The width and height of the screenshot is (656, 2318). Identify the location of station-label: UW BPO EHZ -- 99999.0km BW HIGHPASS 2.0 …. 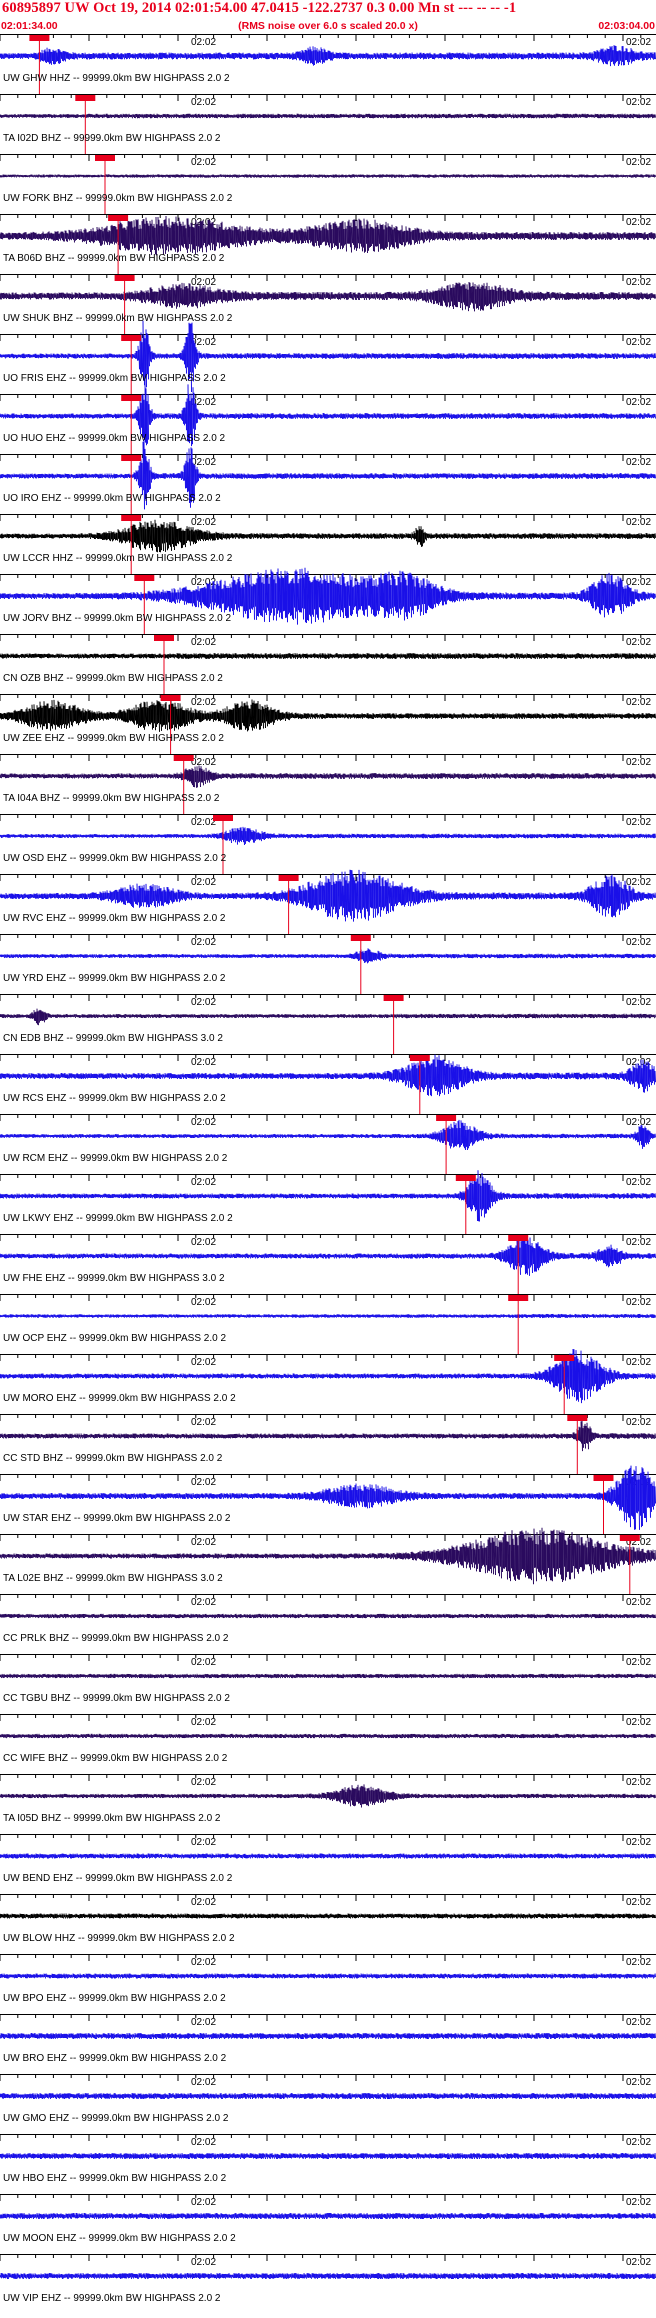
(114, 1998).